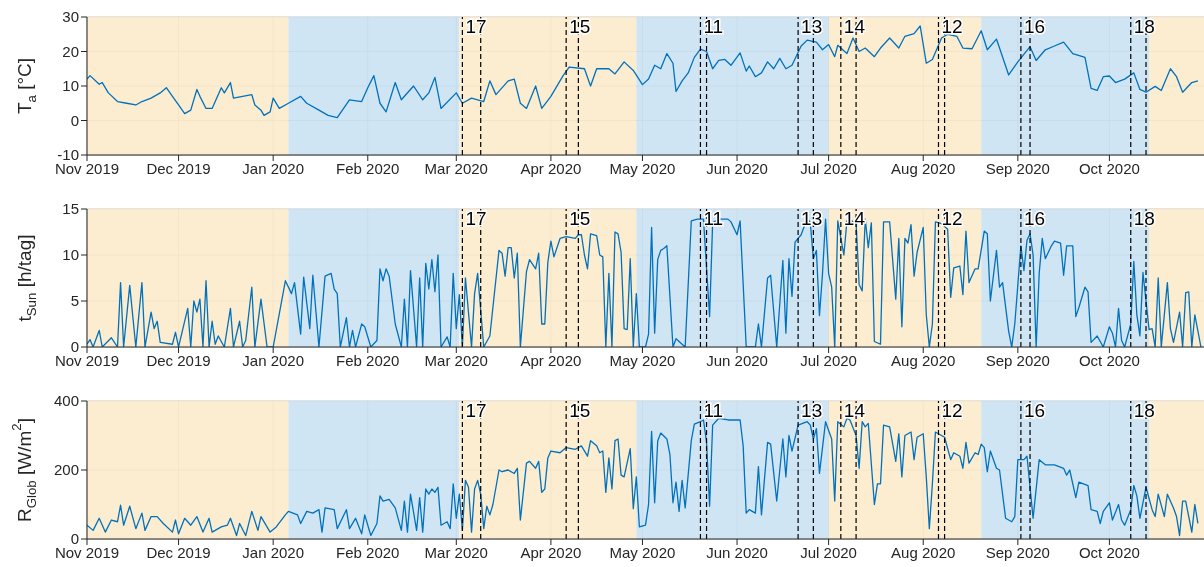 This screenshot has height=567, width=1204. I want to click on y-tick-label: 400, so click(66, 401).